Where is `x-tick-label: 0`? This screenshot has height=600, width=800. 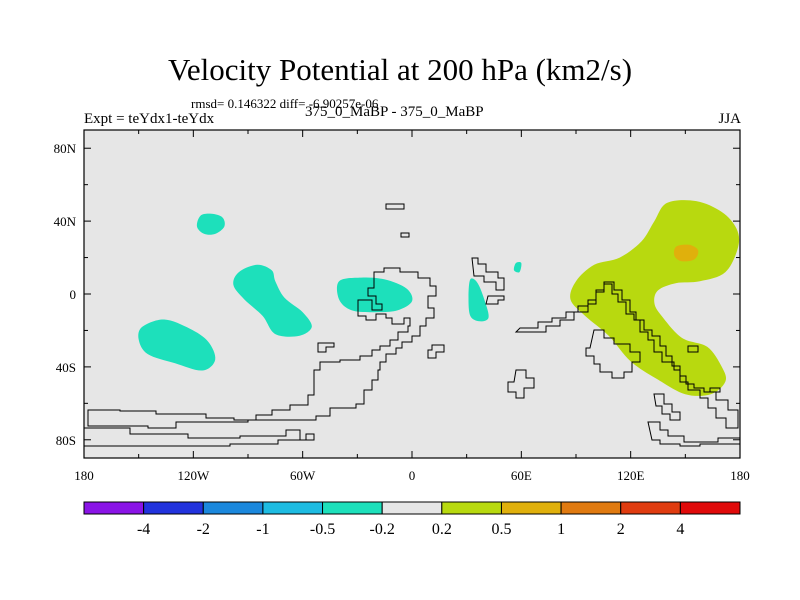 x-tick-label: 0 is located at coordinates (412, 475).